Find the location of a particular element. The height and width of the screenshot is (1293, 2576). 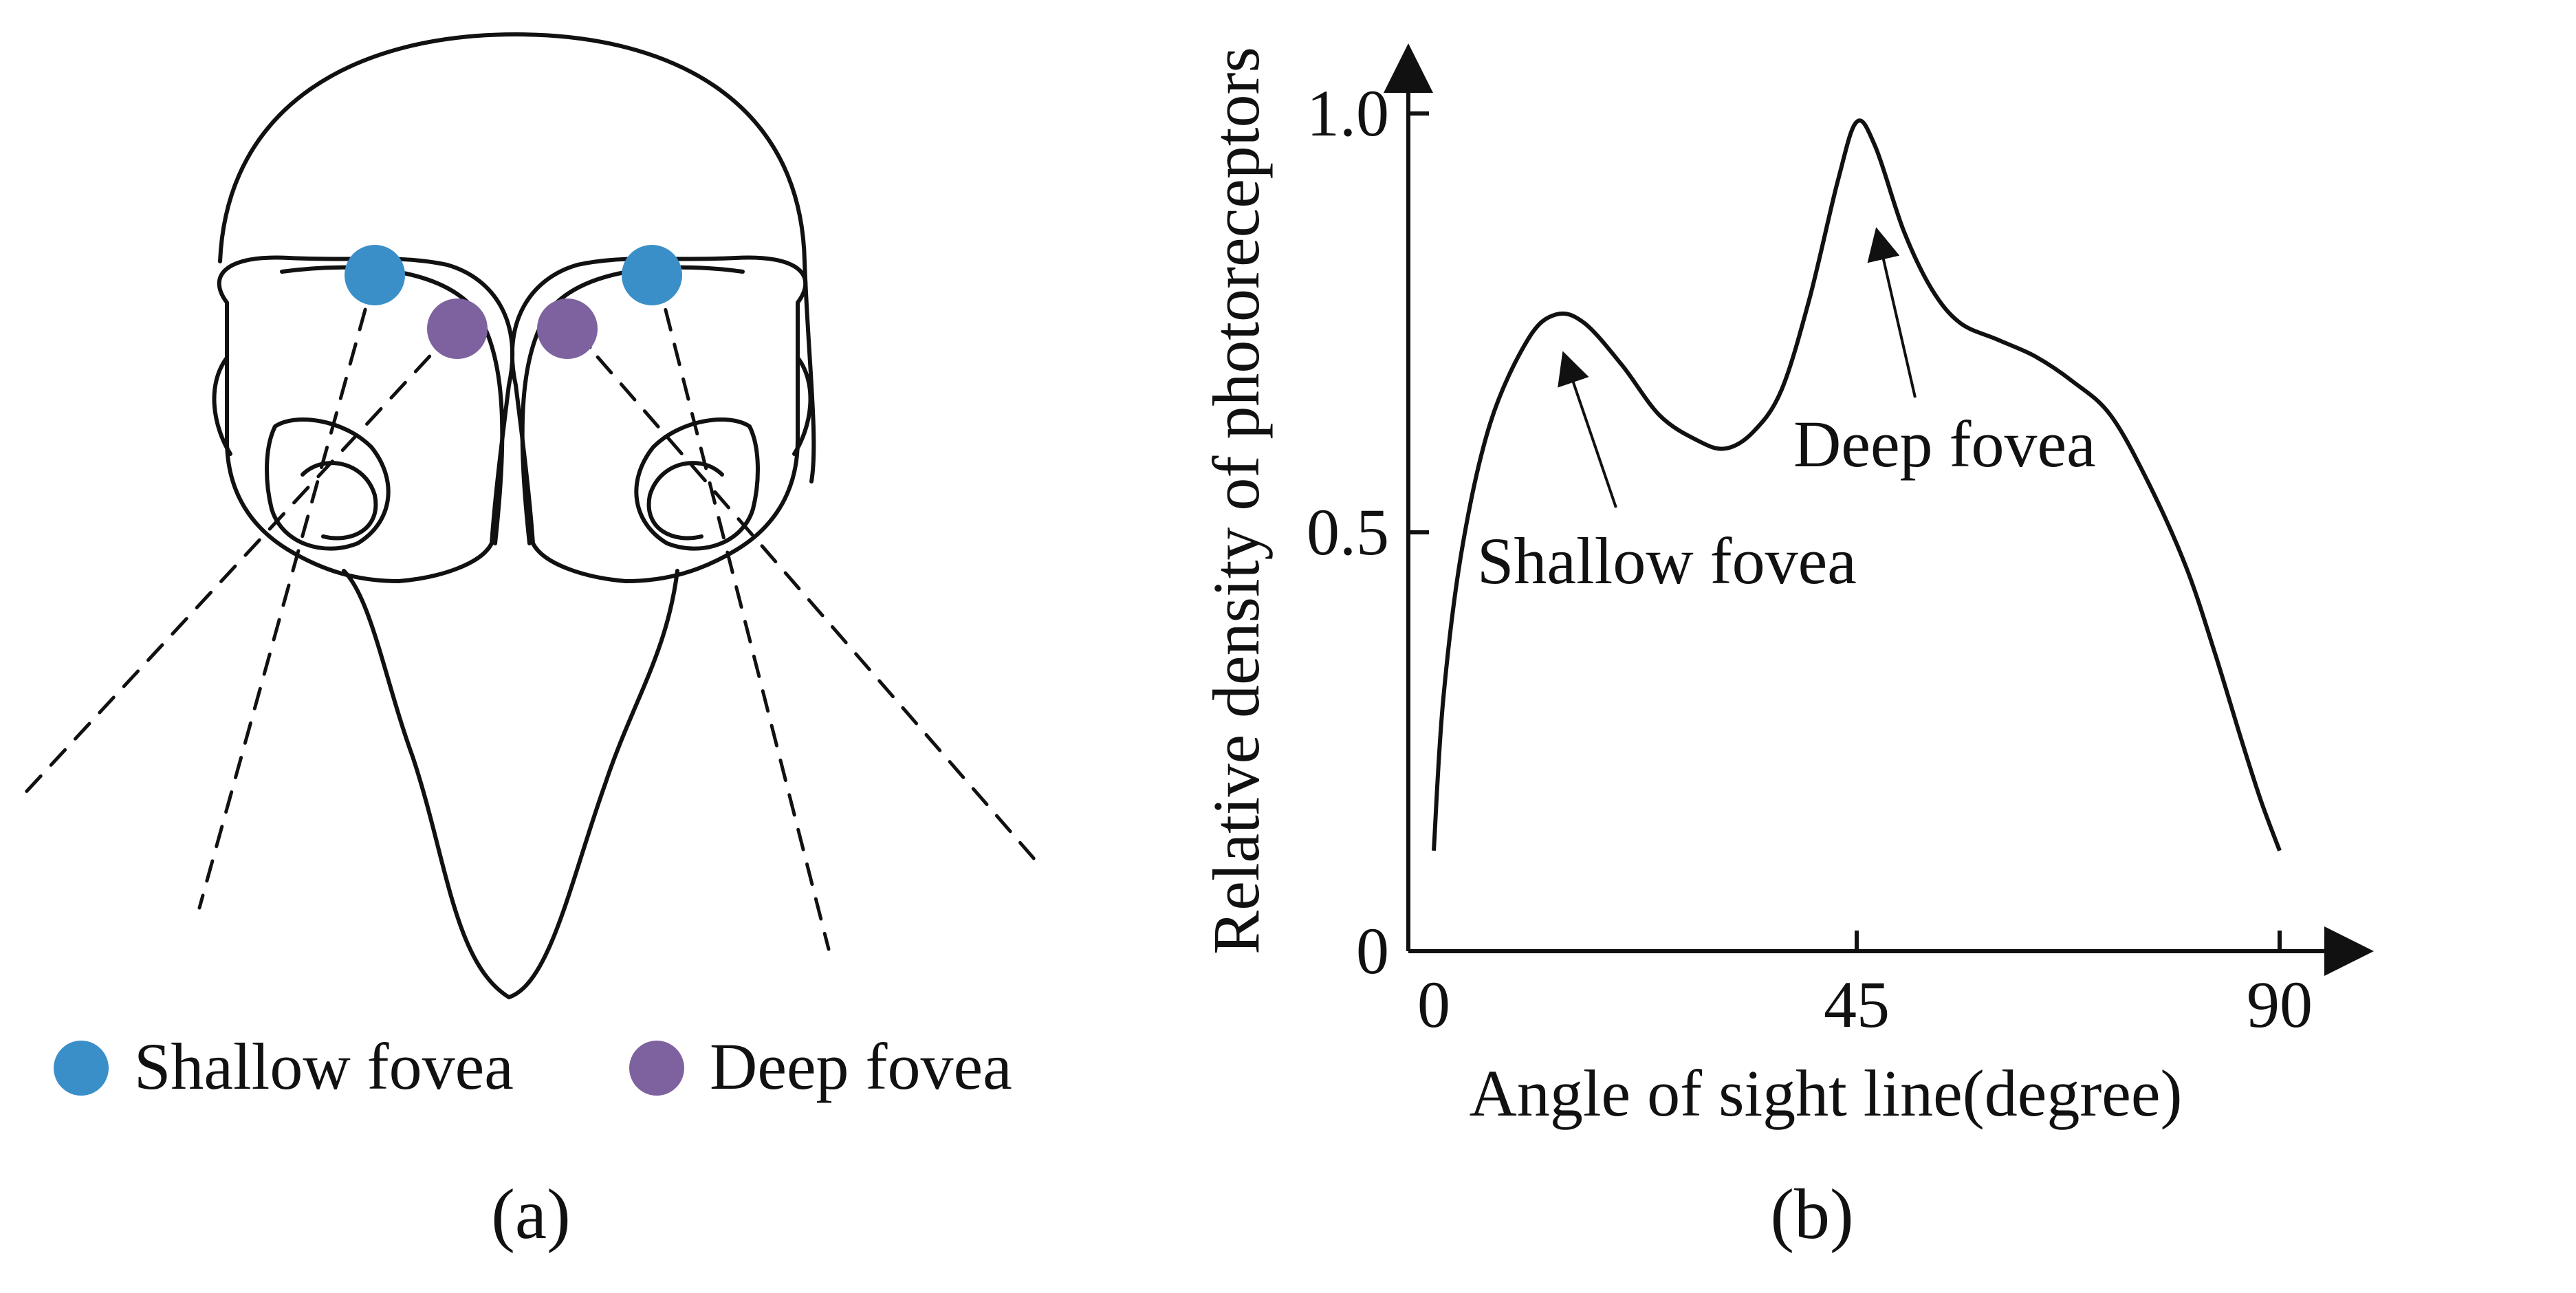

left-lens is located at coordinates (328, 484).